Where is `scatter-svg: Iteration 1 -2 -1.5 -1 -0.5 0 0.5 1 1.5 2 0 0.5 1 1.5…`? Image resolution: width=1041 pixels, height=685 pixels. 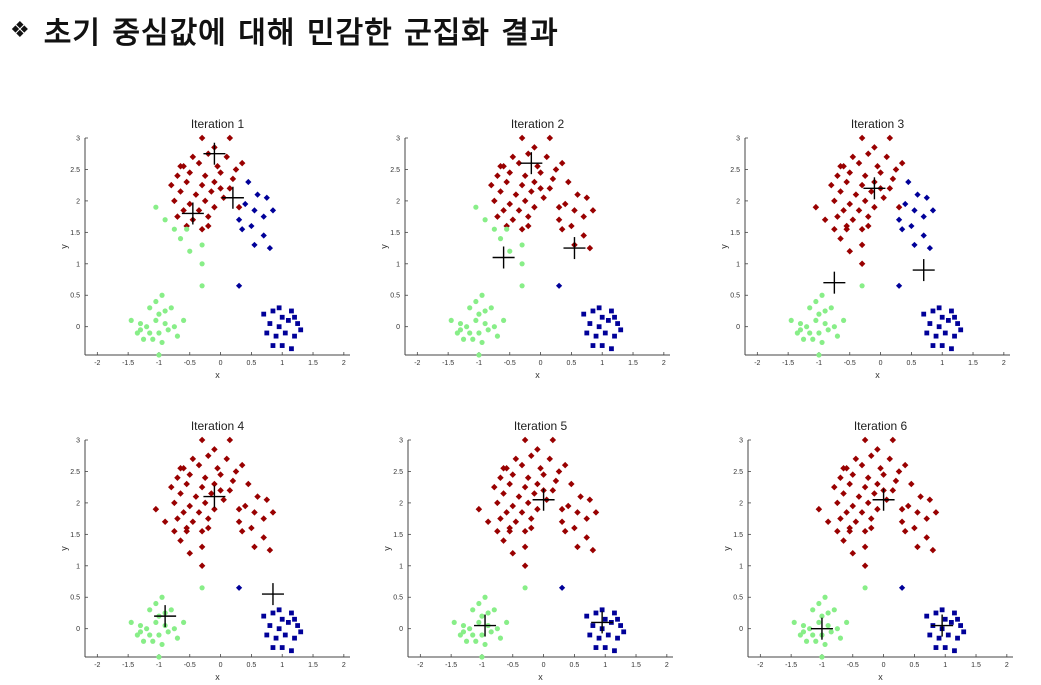
scatter-svg: Iteration 1 -2 -1.5 -1 -0.5 0 0.5 1 1.5 2 0 0.5 1 1.5… is located at coordinates (204, 248).